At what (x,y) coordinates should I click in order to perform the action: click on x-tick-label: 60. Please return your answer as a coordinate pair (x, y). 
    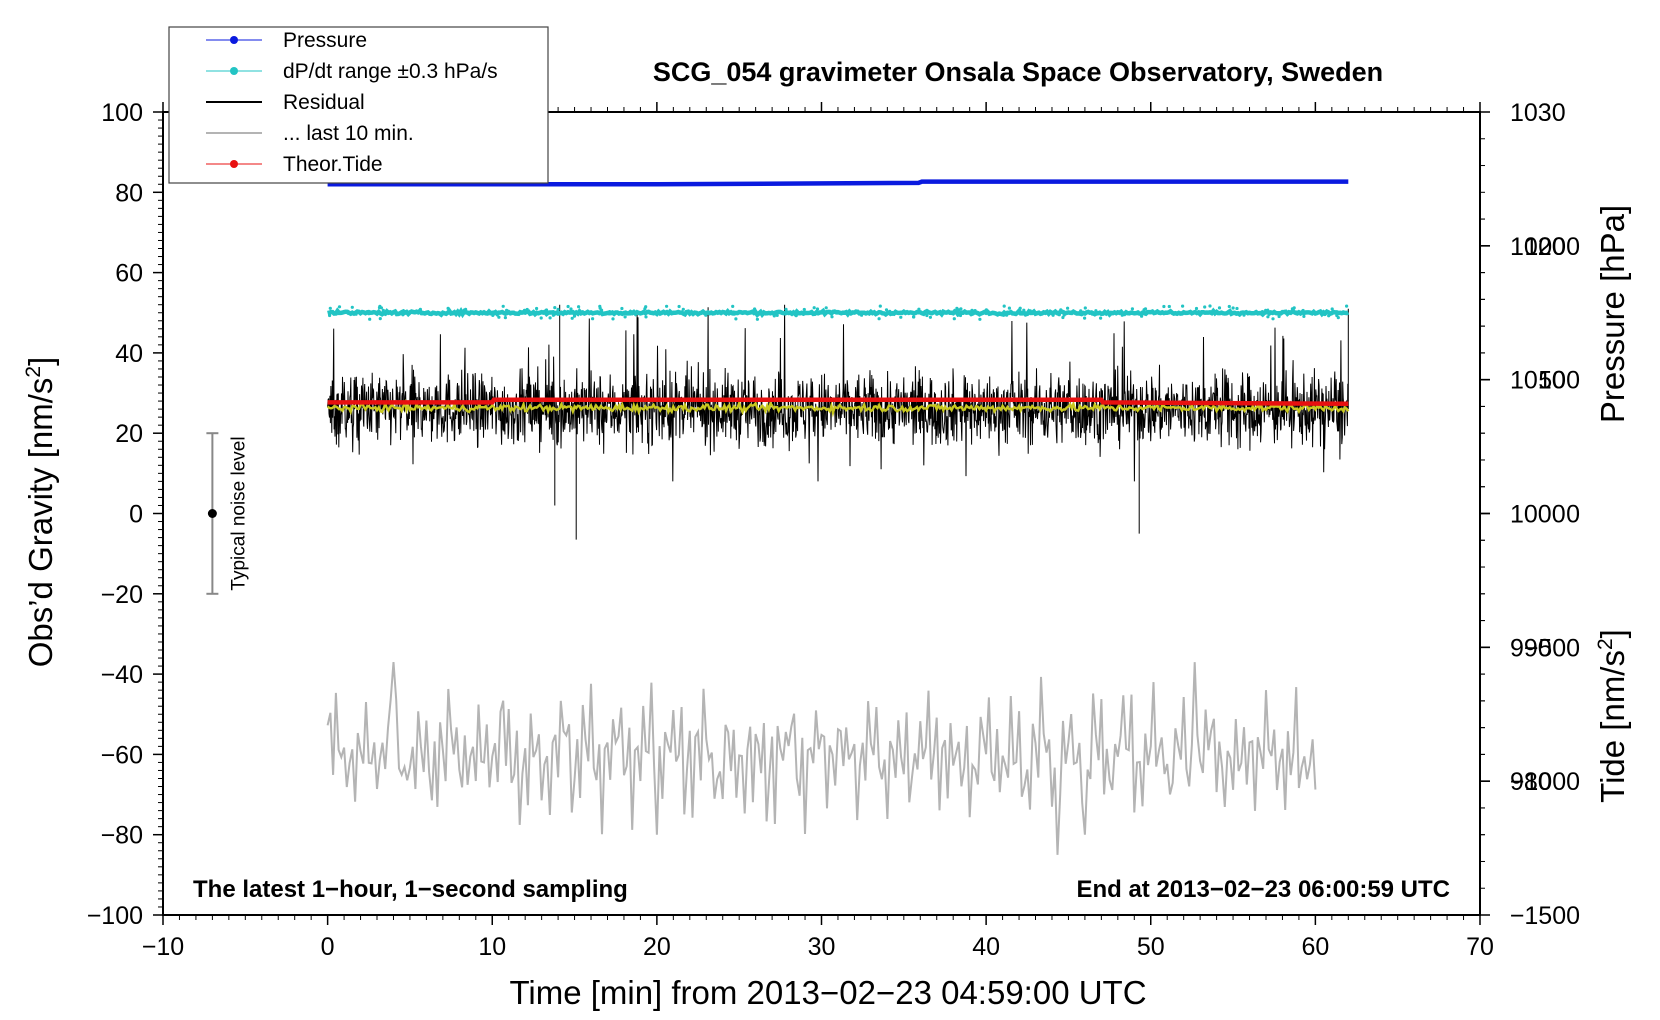
    Looking at the image, I should click on (1315, 947).